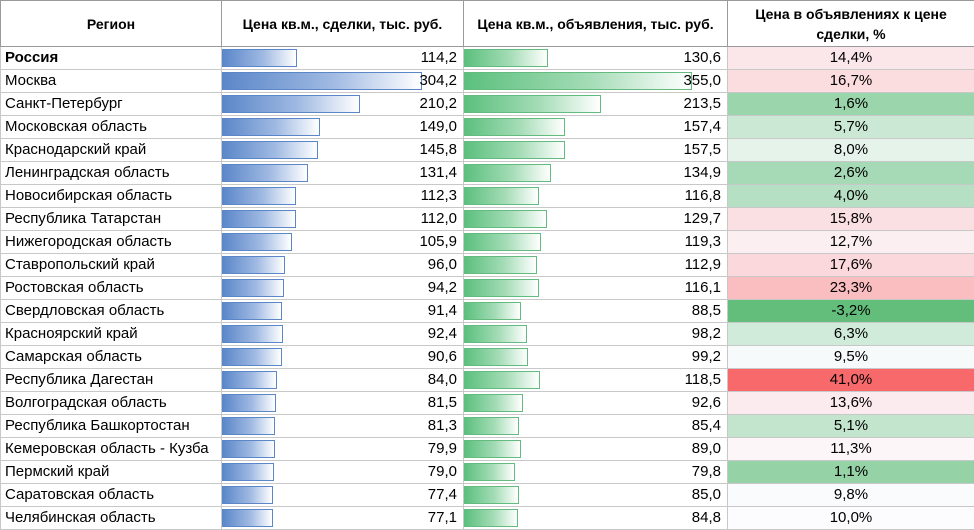 Image resolution: width=974 pixels, height=530 pixels. Describe the element at coordinates (596, 426) in the screenshot. I see `cell-ads-price: 85,4` at that location.